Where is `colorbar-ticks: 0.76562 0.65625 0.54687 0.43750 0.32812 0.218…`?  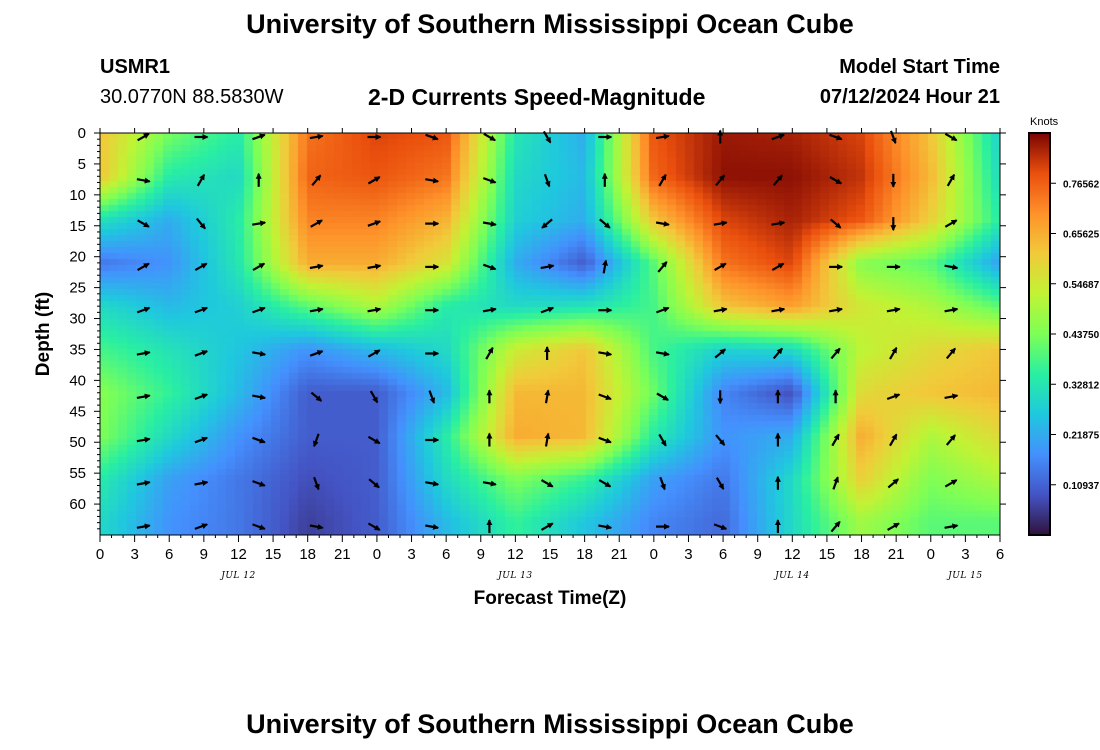
colorbar-ticks: 0.76562 0.65625 0.54687 0.43750 0.32812 0.218… is located at coordinates (1075, 335).